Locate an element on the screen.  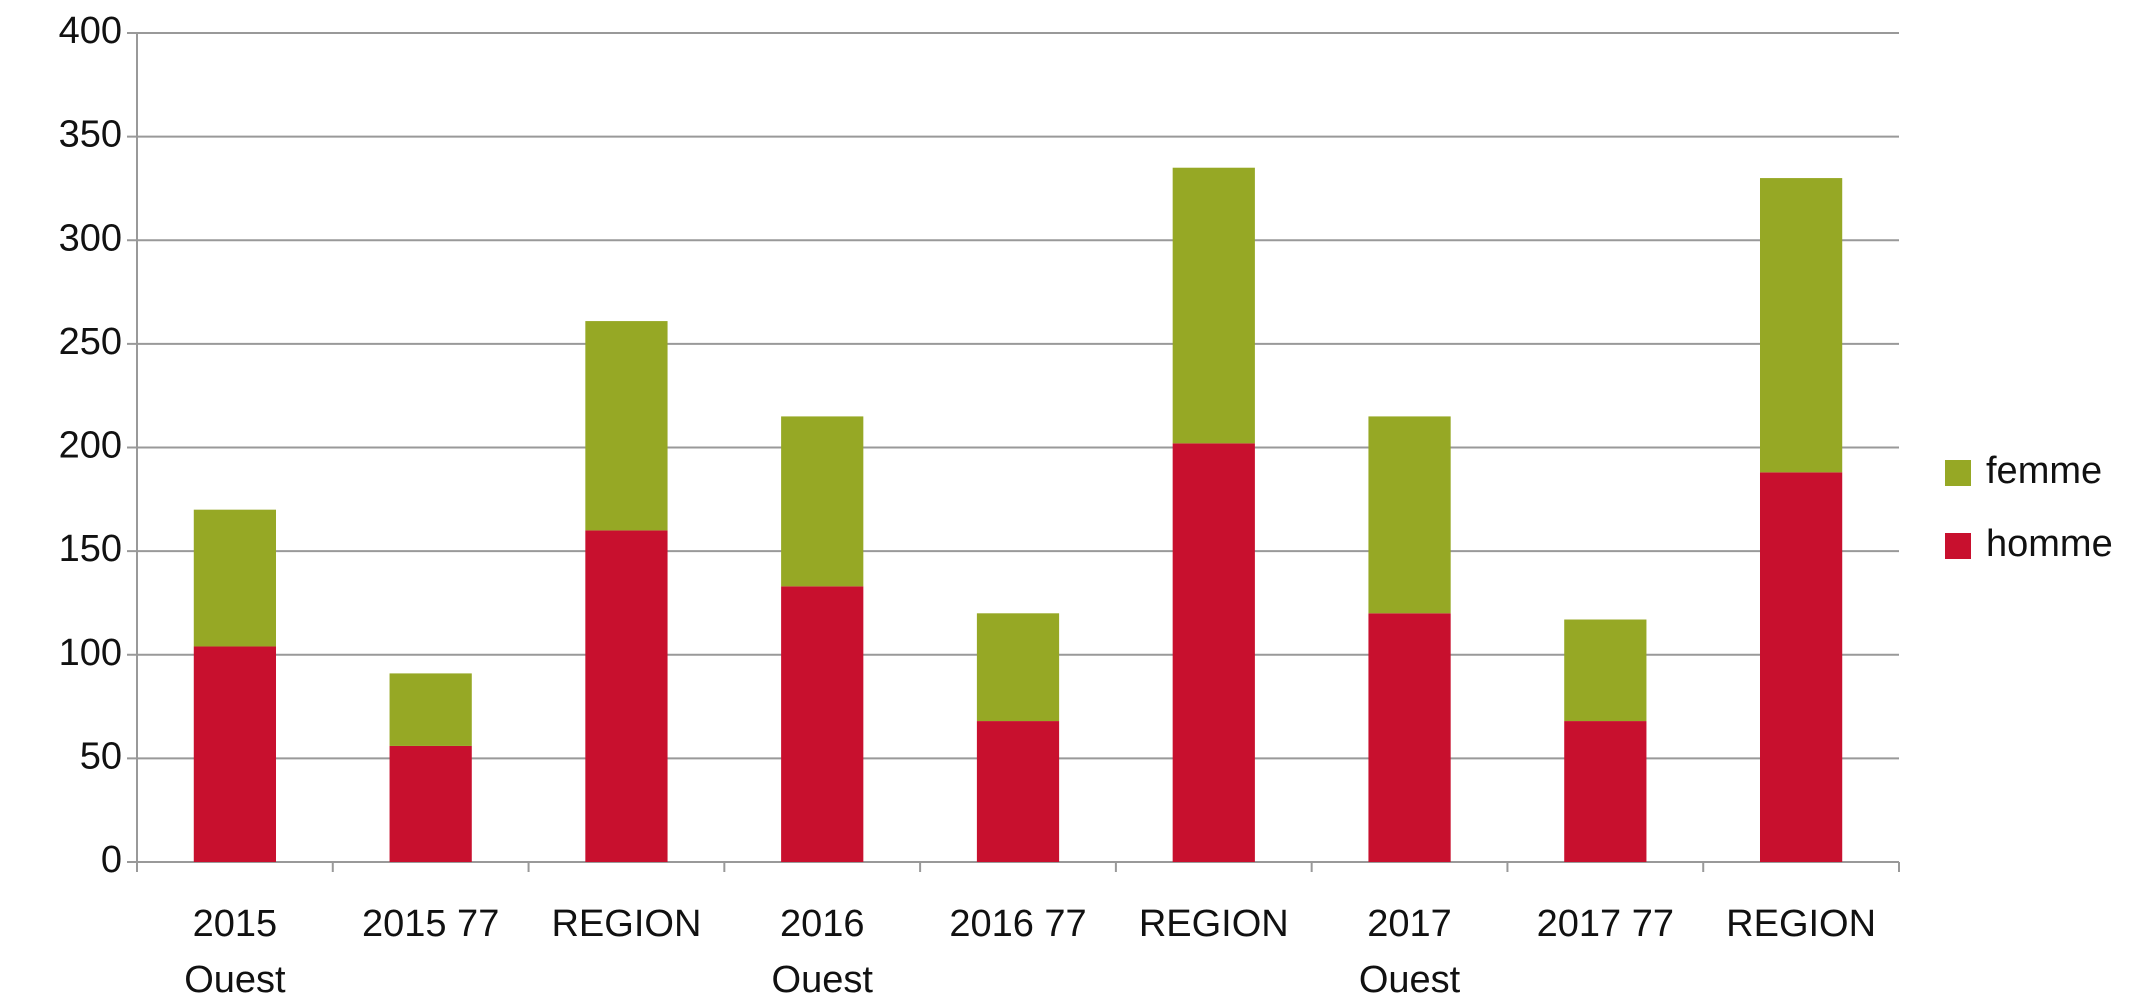
x-tick-label: 2017 is located at coordinates (1409, 924).